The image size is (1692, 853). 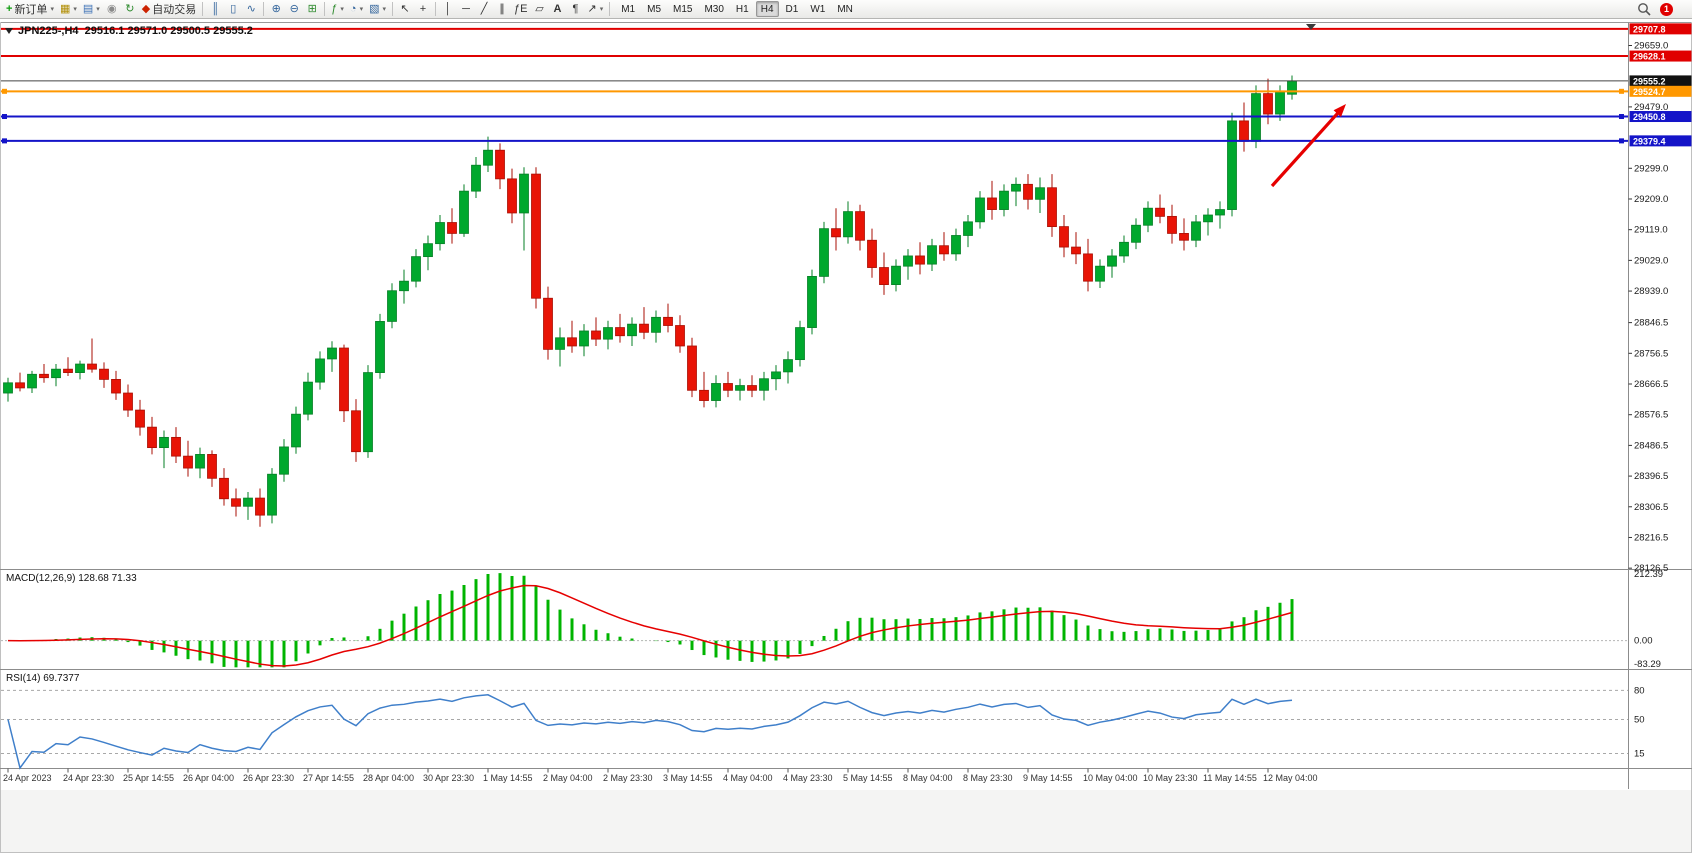 I want to click on timeframe-m30-button: M30, so click(x=713, y=9).